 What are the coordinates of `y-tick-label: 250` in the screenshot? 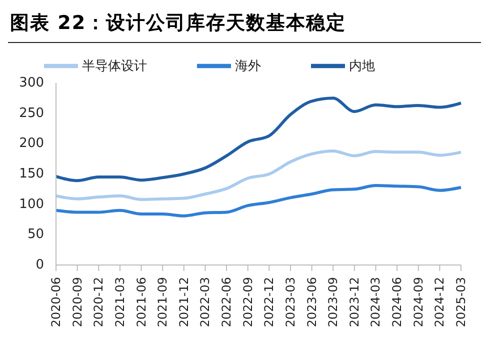 It's located at (31, 113).